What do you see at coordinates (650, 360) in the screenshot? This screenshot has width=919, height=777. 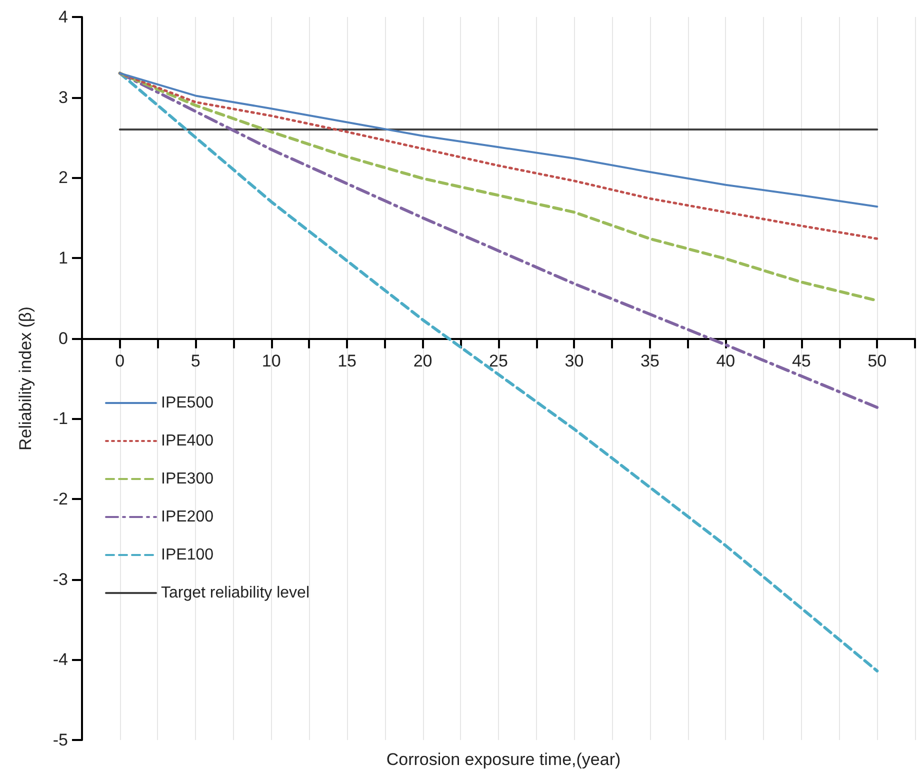 I see `x-tick-label: 35` at bounding box center [650, 360].